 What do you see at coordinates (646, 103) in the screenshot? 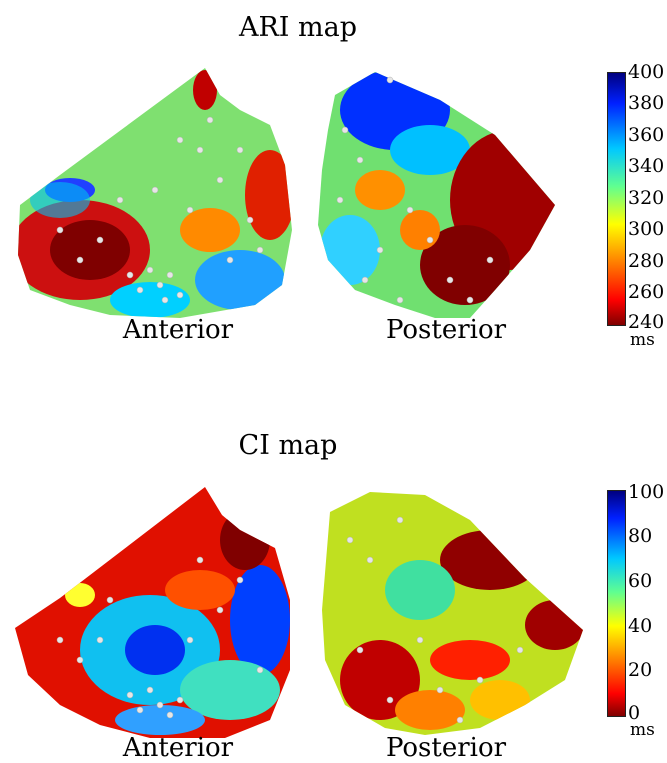
I see `ari-tick-380: 380` at bounding box center [646, 103].